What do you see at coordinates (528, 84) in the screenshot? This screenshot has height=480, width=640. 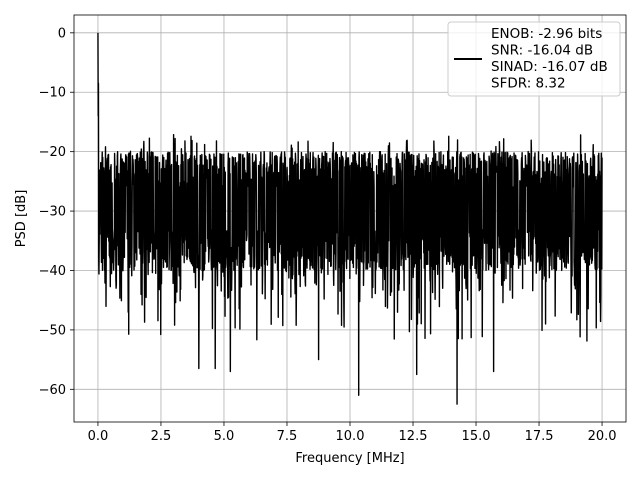 I see `legend-line-sfdr: SFDR: 8.32` at bounding box center [528, 84].